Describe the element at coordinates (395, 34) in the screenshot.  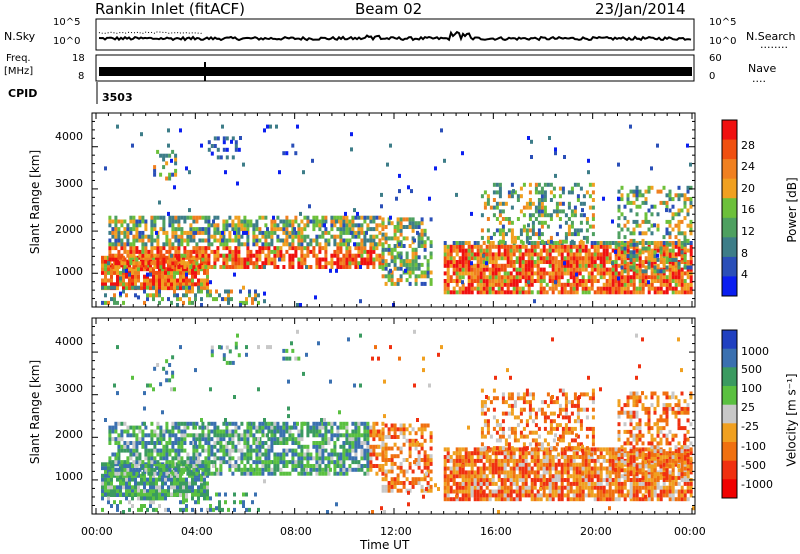
I see `noise-panel-frame` at that location.